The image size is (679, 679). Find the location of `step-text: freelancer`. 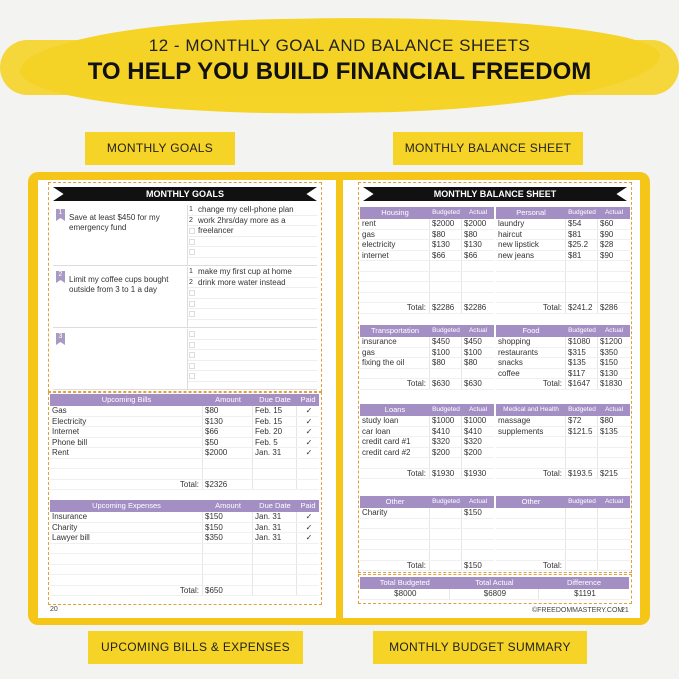

step-text: freelancer is located at coordinates (216, 230).